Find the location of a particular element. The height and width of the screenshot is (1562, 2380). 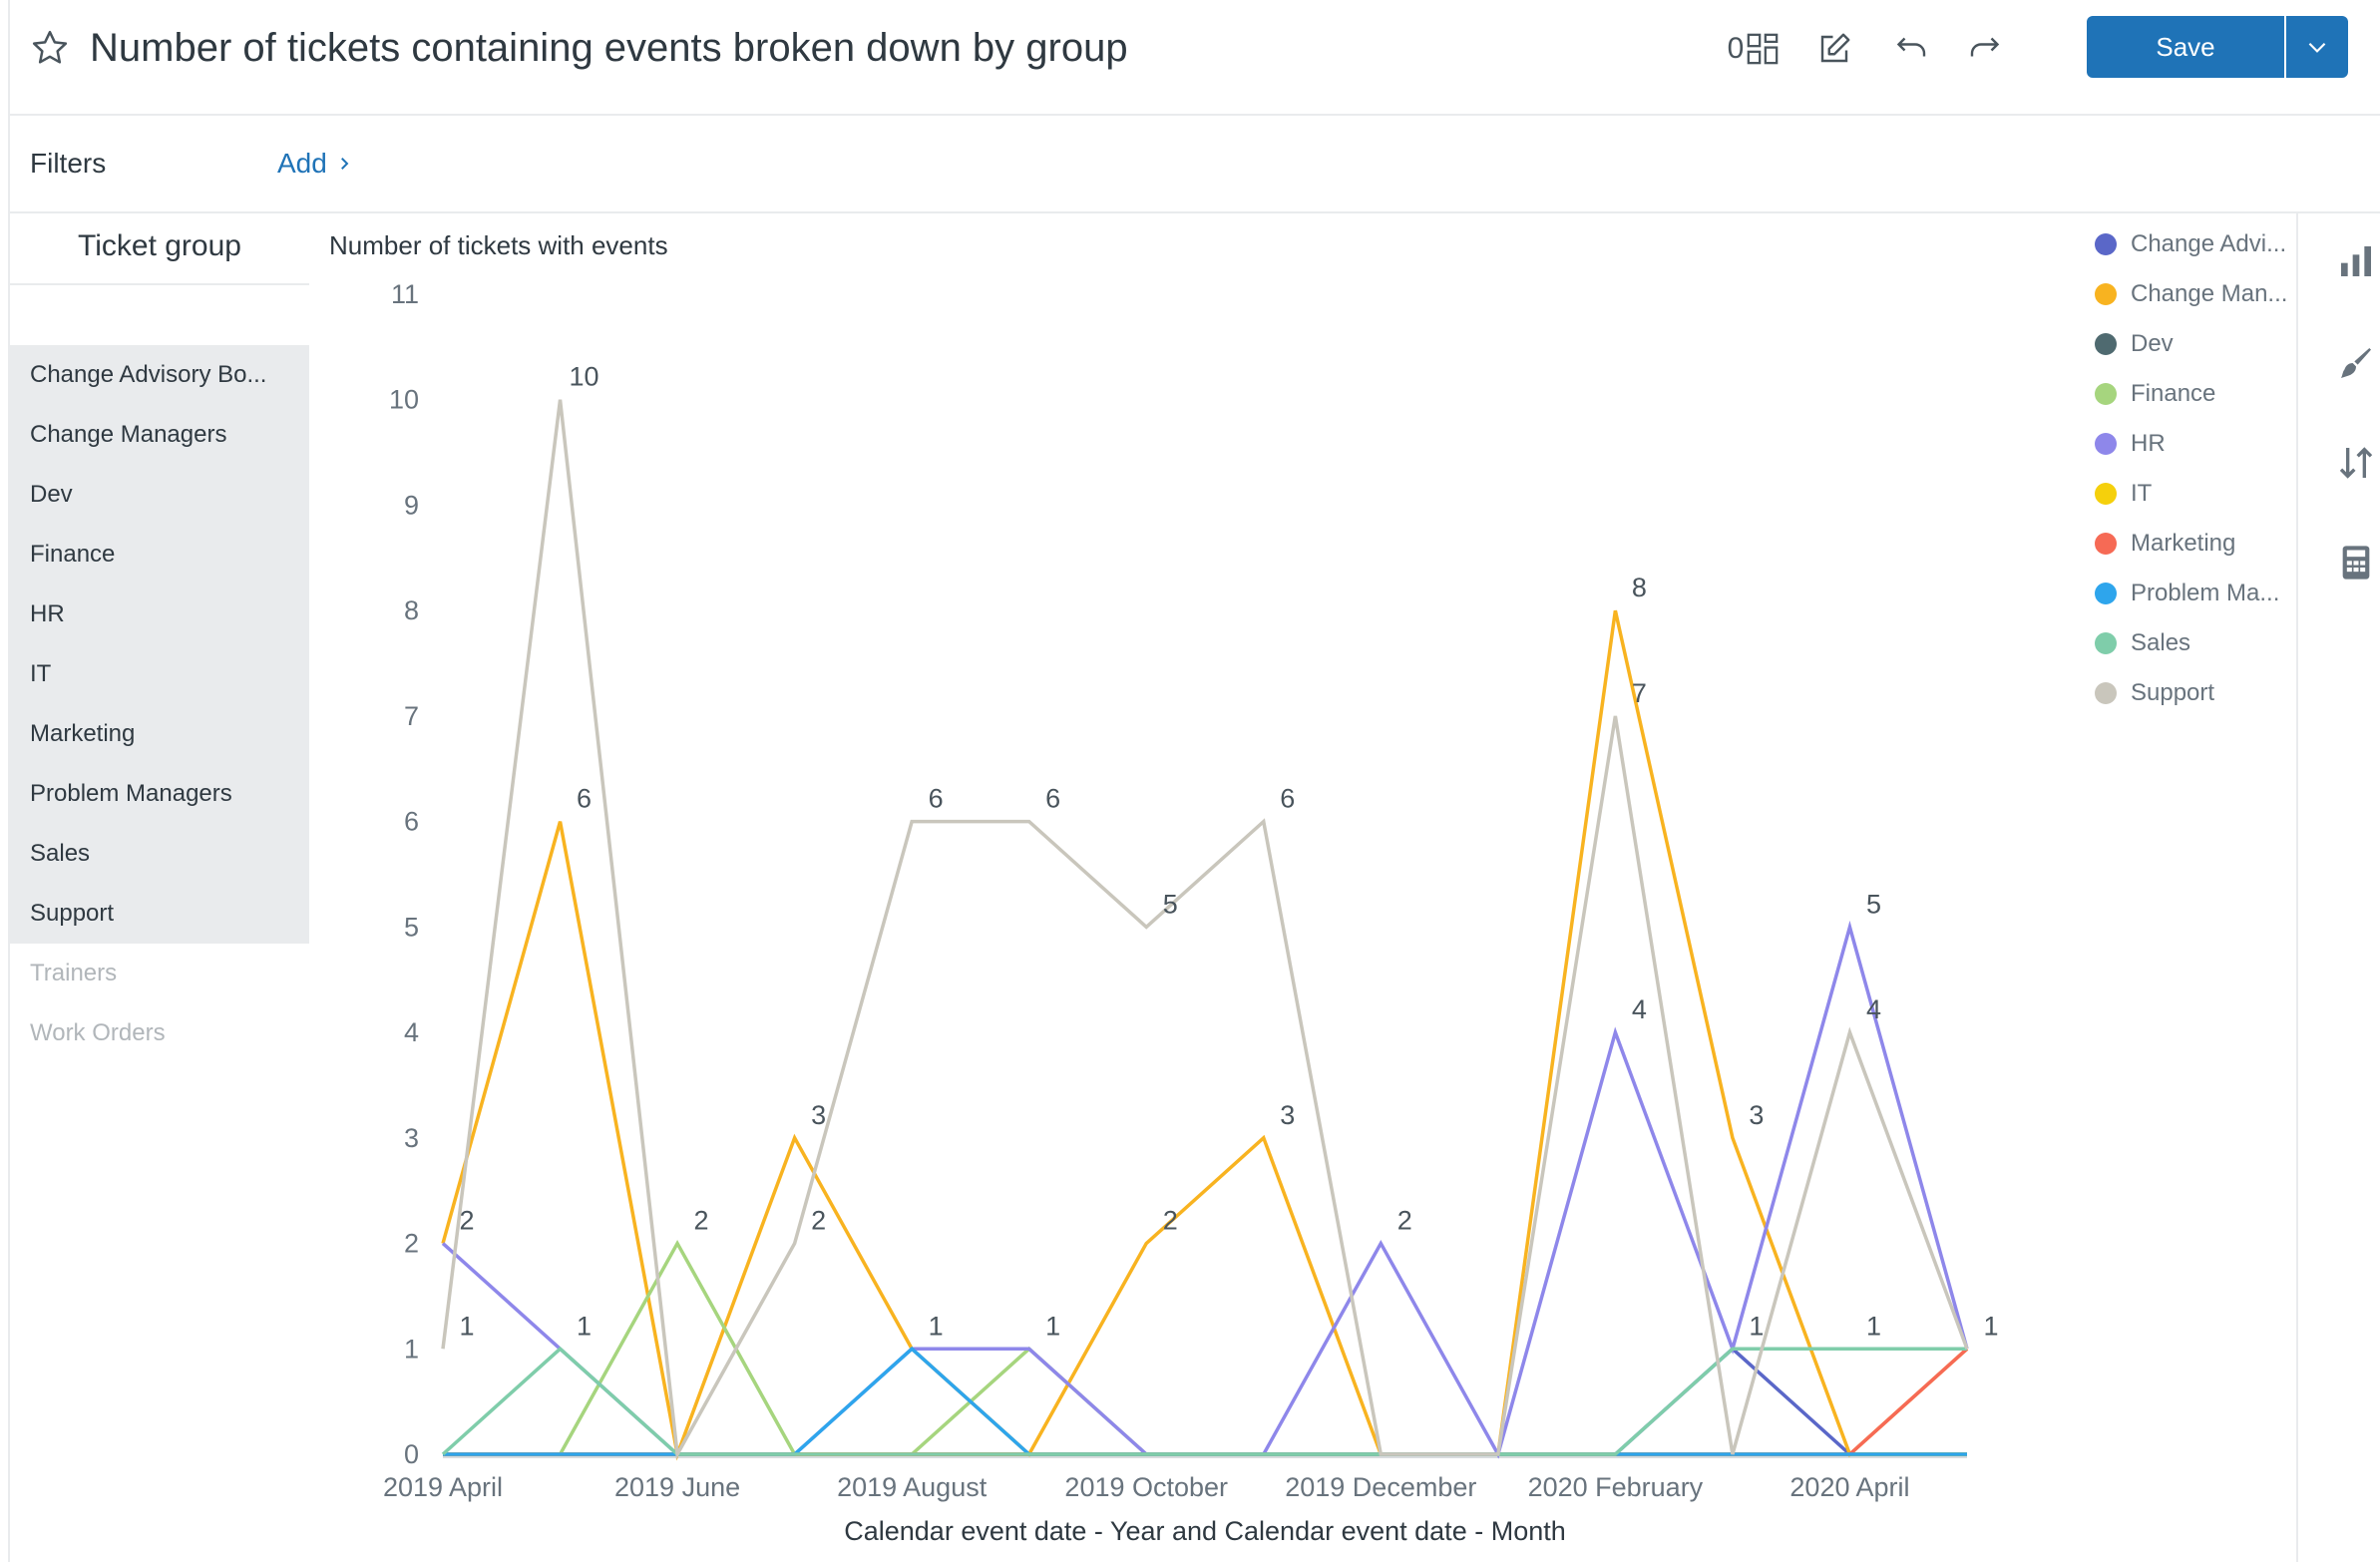

data-label: 4 is located at coordinates (1640, 1009).